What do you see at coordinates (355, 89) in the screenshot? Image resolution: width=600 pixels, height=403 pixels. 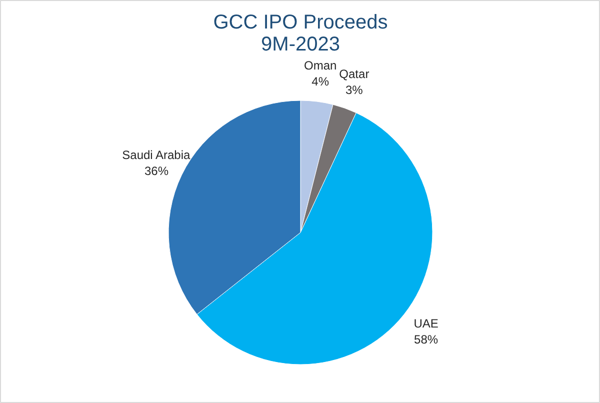 I see `data-label: 3%` at bounding box center [355, 89].